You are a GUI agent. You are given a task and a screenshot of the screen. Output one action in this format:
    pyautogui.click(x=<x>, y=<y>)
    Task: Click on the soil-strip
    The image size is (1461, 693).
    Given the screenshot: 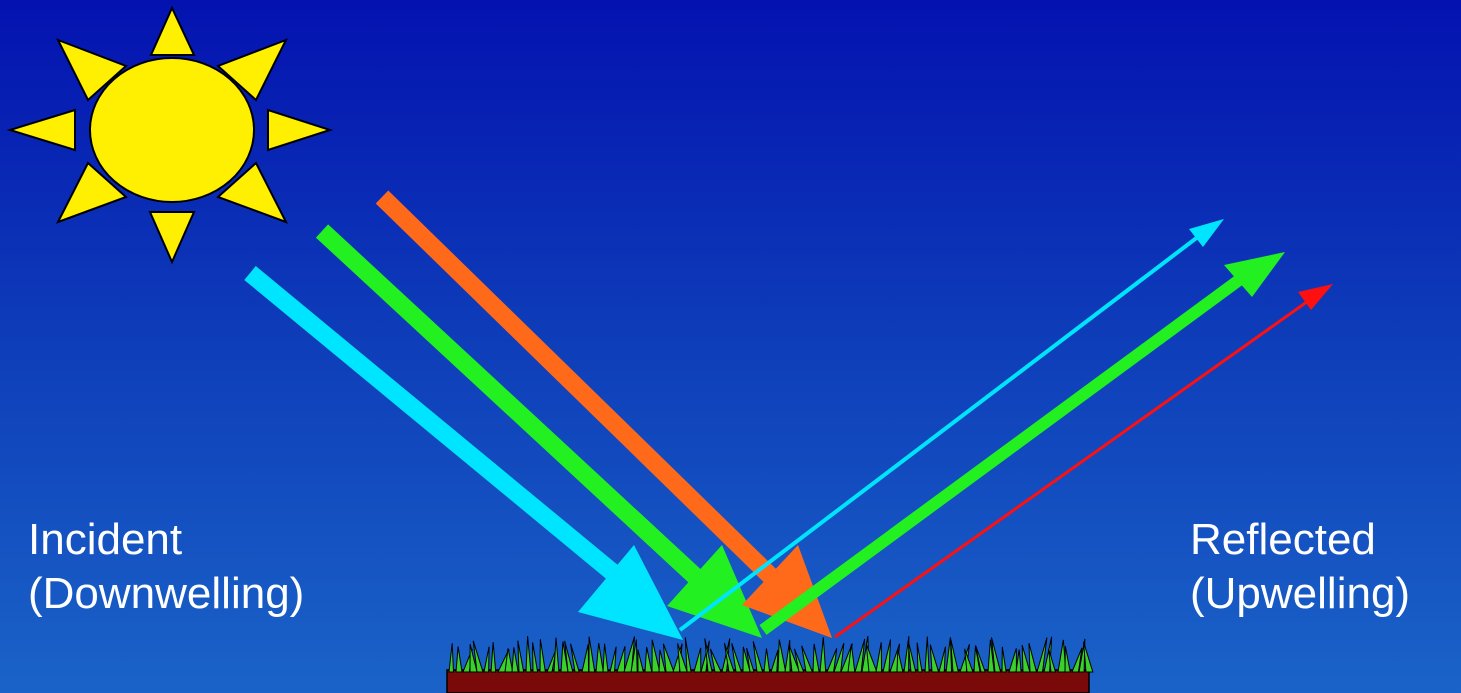 What is the action you would take?
    pyautogui.click(x=768, y=681)
    